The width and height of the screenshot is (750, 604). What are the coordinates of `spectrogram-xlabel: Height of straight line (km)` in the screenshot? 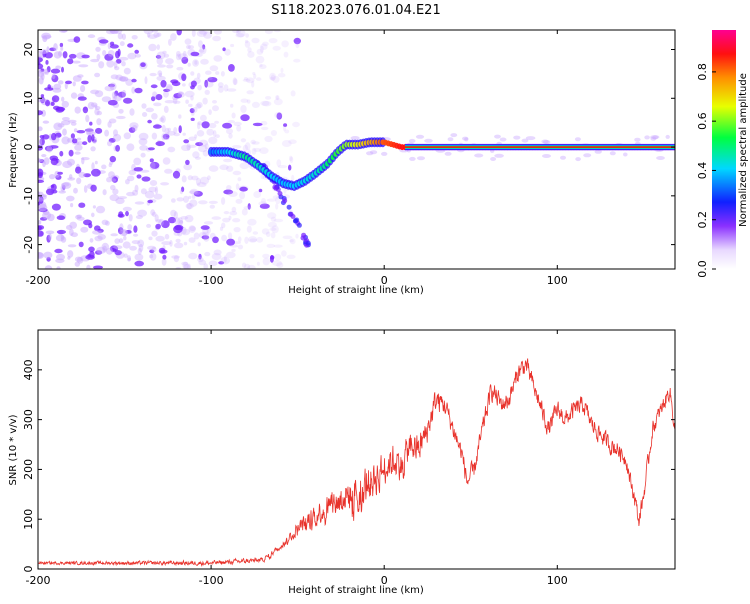 It's located at (356, 290).